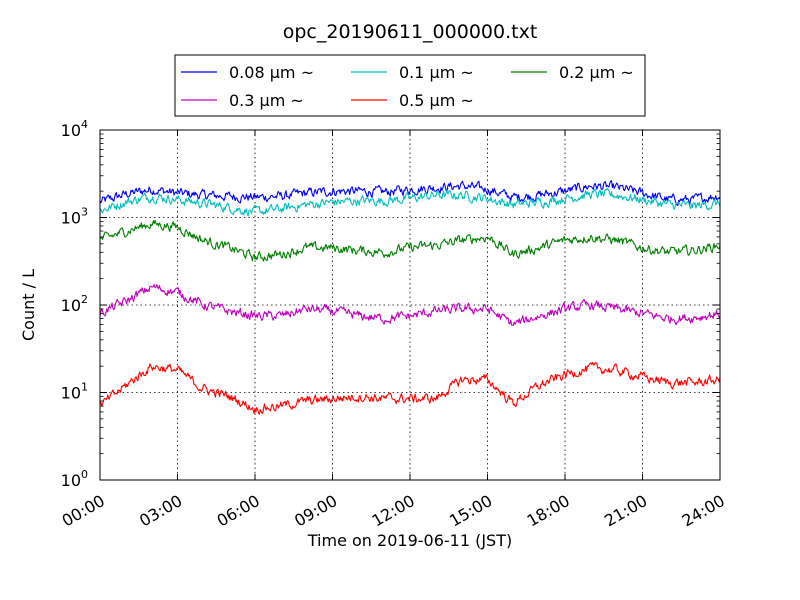  What do you see at coordinates (596, 72) in the screenshot?
I see `legend-label-2: 0.2 μm ~` at bounding box center [596, 72].